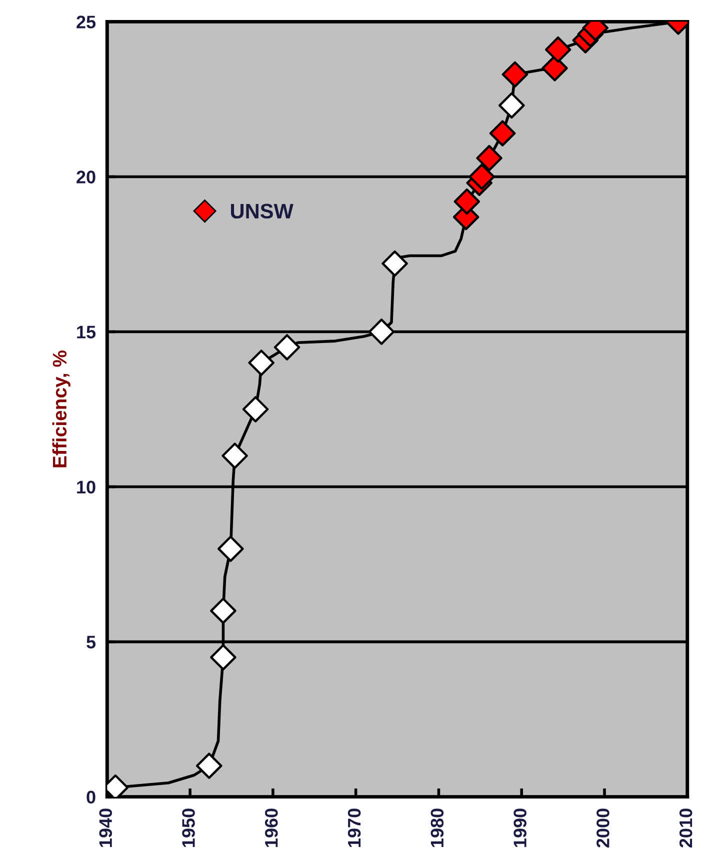 The height and width of the screenshot is (868, 705). I want to click on x-tick-label: 1990, so click(520, 827).